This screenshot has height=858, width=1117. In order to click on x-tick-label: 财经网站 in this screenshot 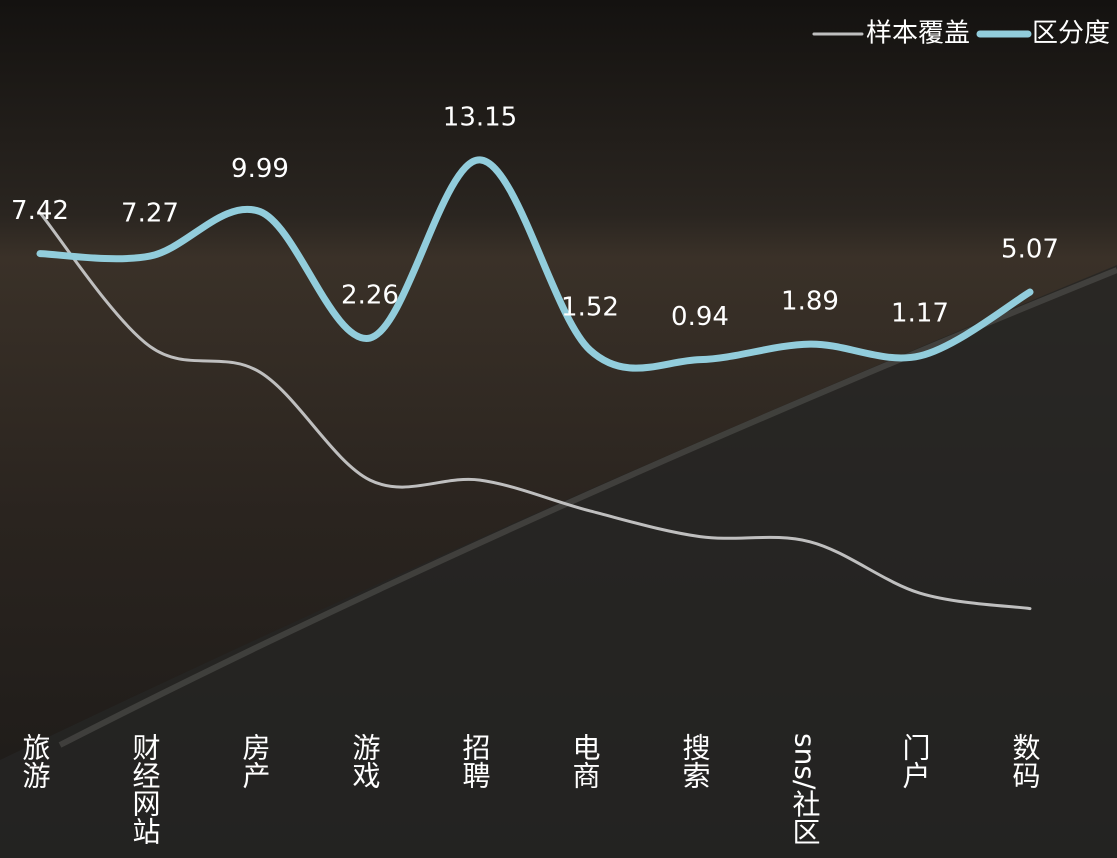, I will do `click(145, 789)`.